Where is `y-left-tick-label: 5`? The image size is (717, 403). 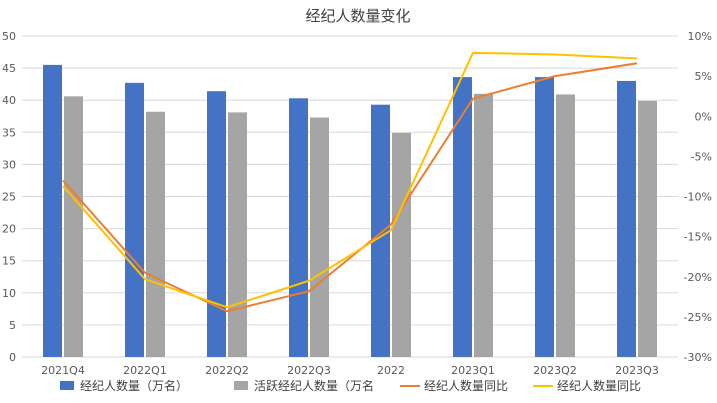 y-left-tick-label: 5 is located at coordinates (12, 325).